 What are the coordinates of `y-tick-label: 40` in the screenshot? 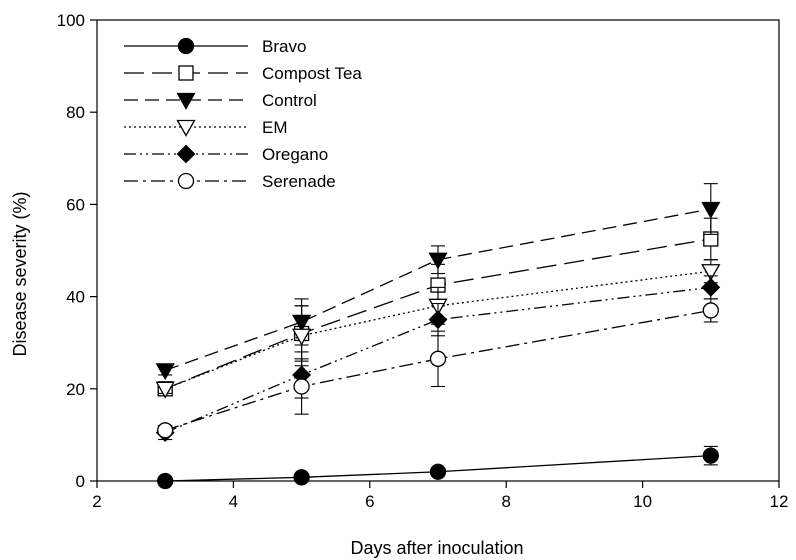 It's located at (75, 297).